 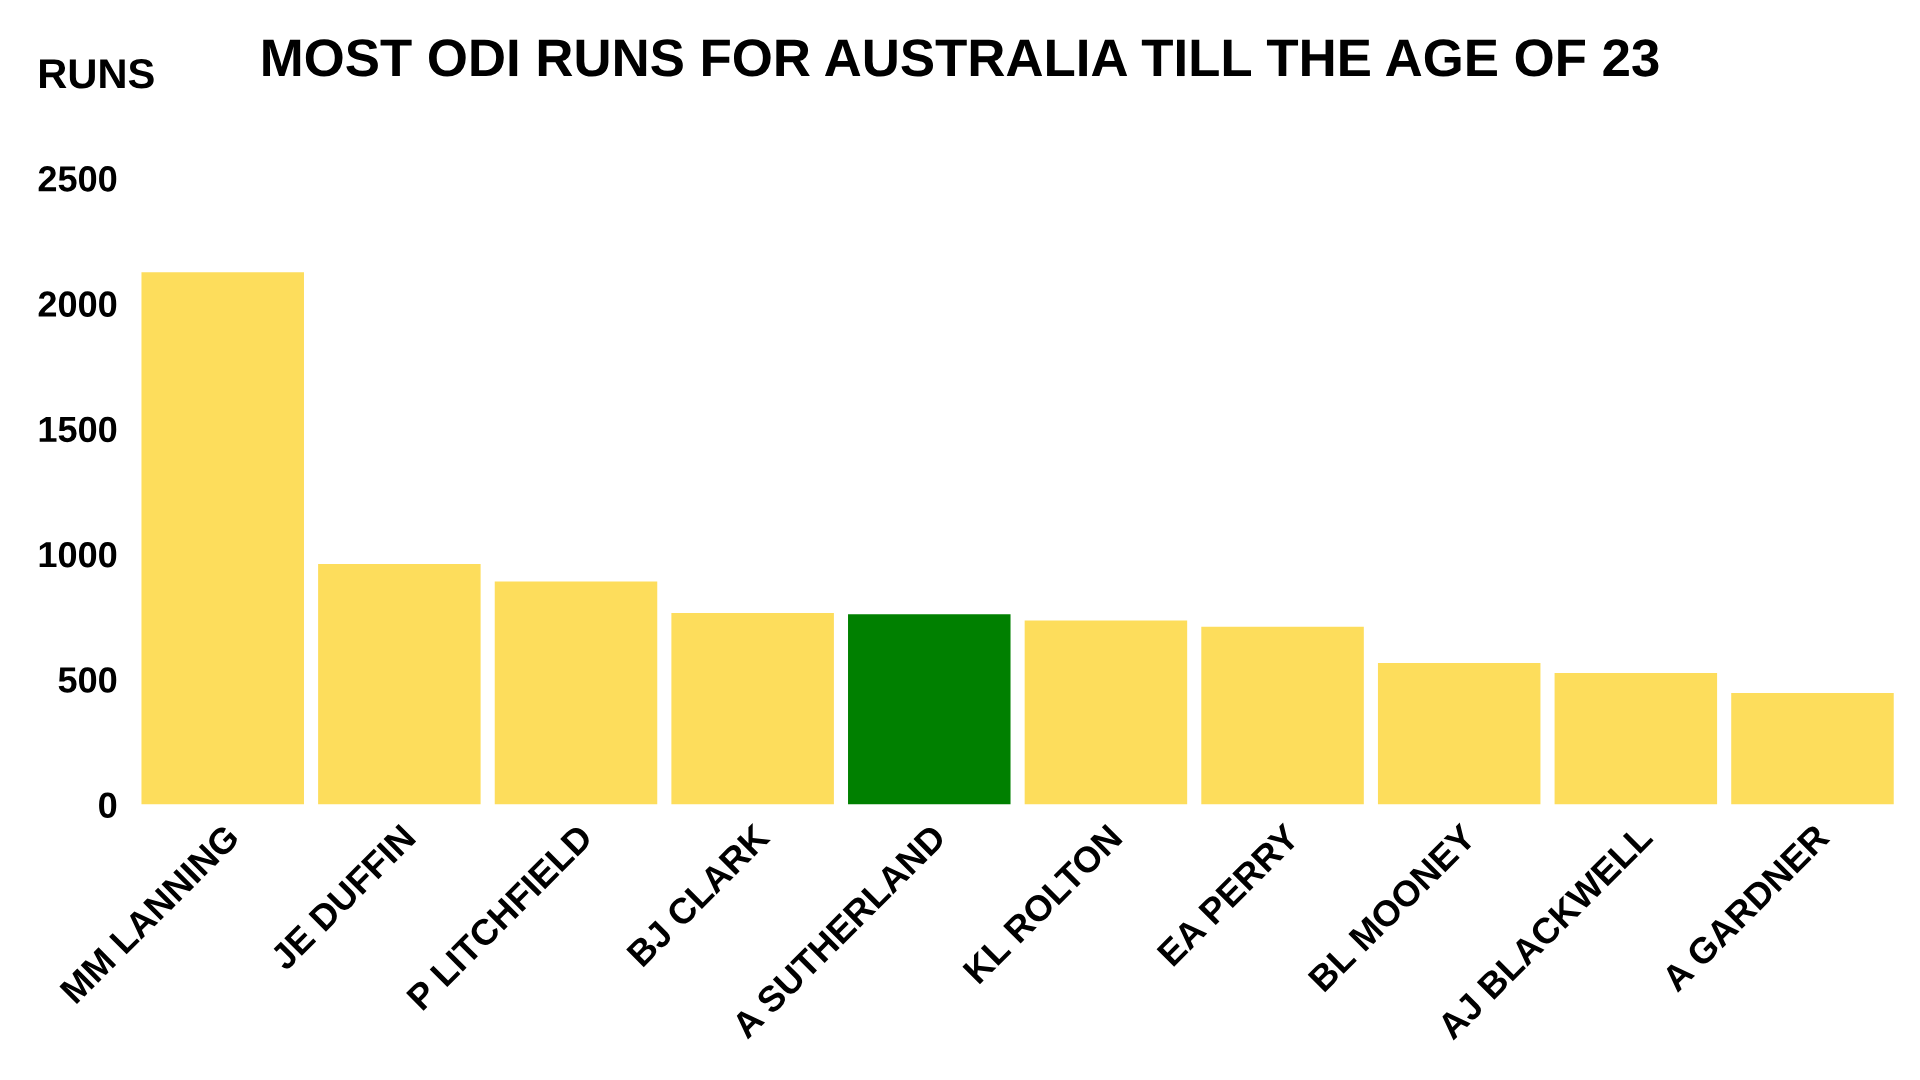 I want to click on y-tick-label: 1500, so click(x=78, y=429).